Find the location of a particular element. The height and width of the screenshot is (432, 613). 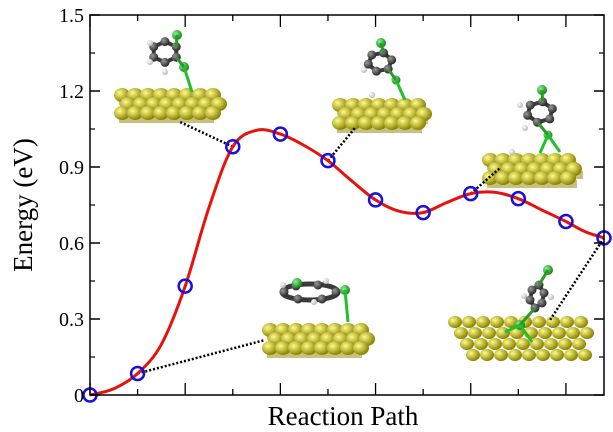

y-tick-label: 0.9 is located at coordinates (71, 168).